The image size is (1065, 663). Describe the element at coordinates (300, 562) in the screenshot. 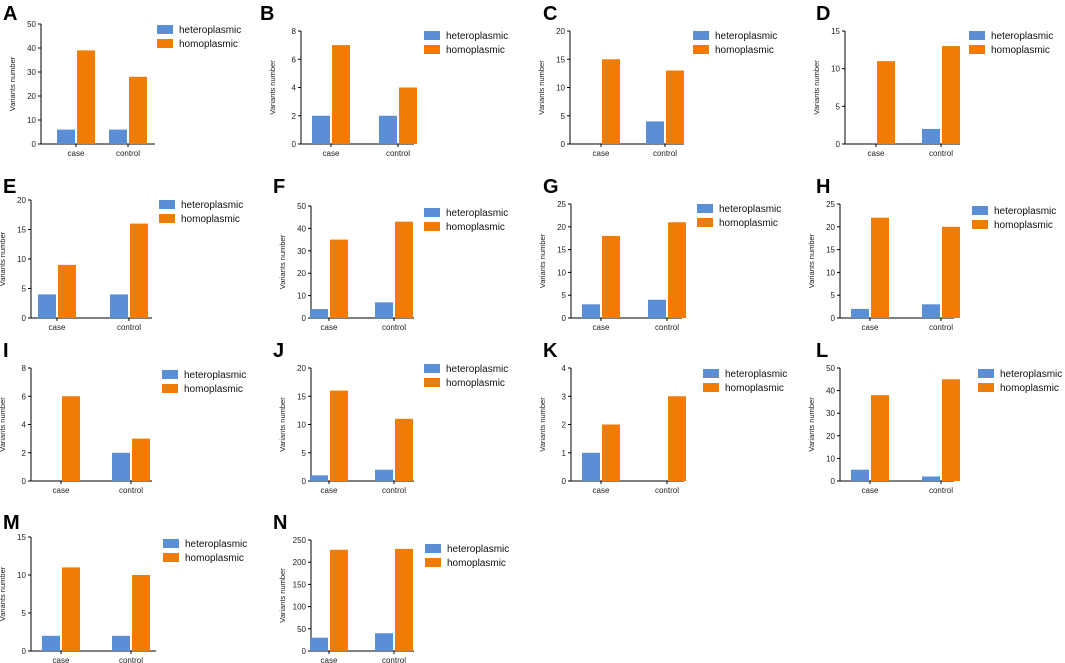

I see `y-tick-label: 200` at that location.